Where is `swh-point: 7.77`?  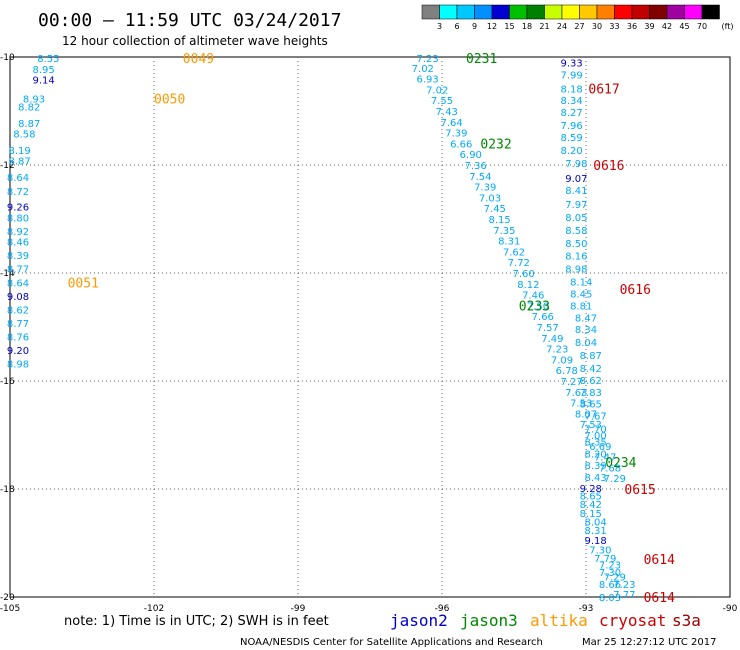
swh-point: 7.77 is located at coordinates (624, 595).